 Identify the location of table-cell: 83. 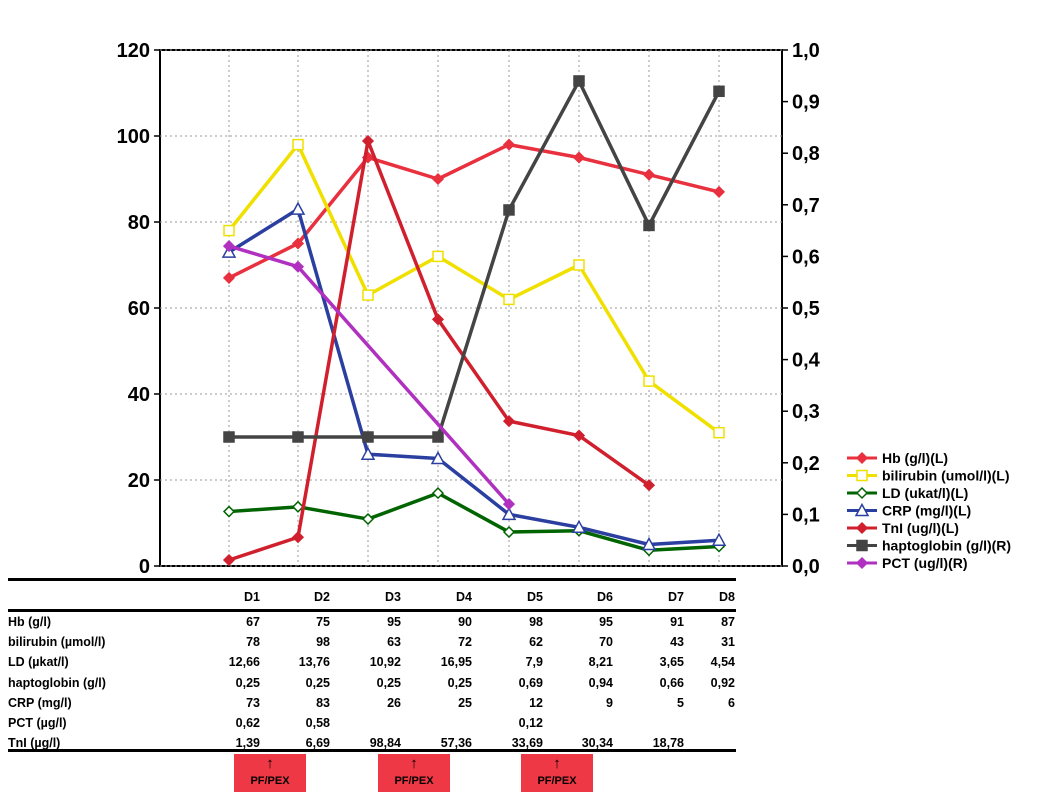
(323, 702).